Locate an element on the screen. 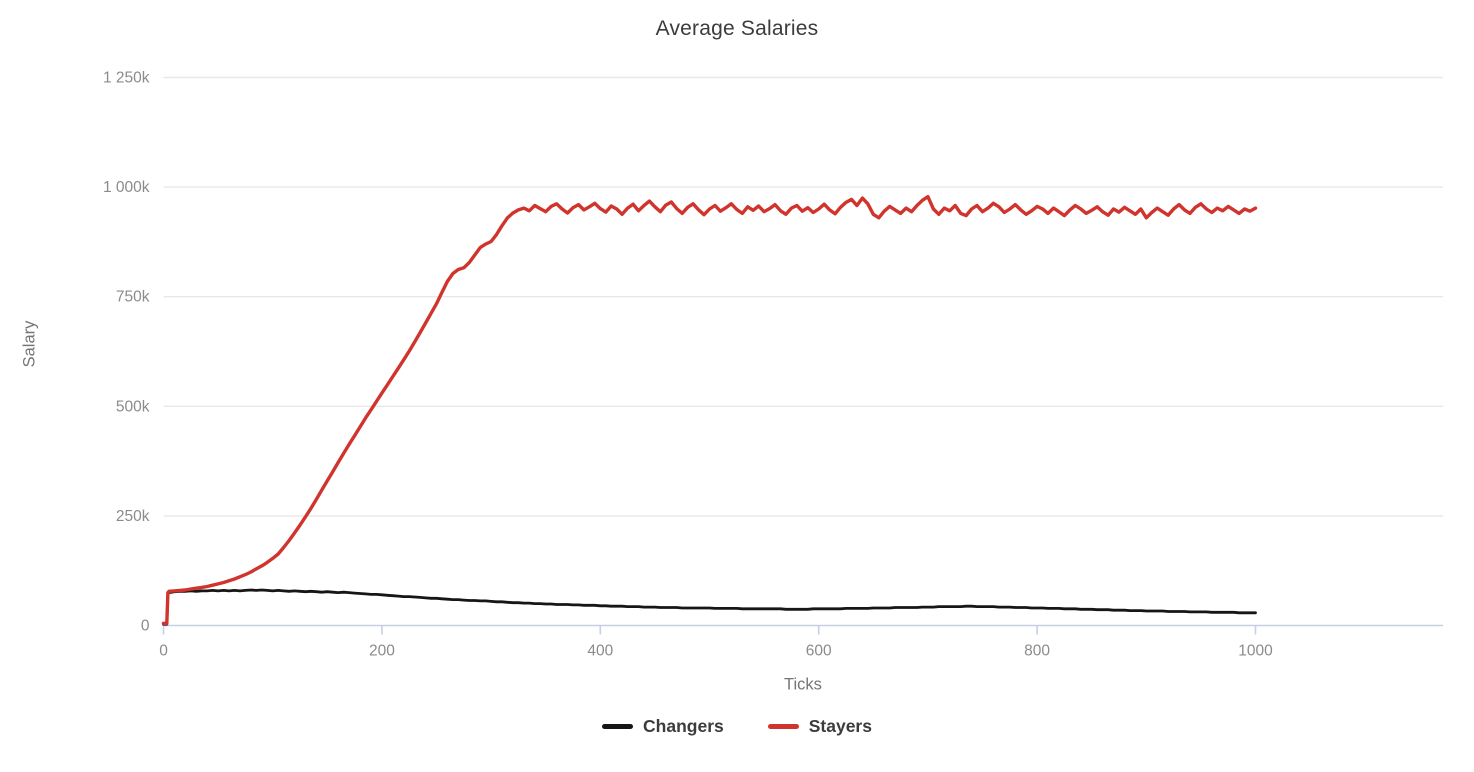 Image resolution: width=1474 pixels, height=772 pixels. x-tick-label-0: 0 is located at coordinates (163, 651).